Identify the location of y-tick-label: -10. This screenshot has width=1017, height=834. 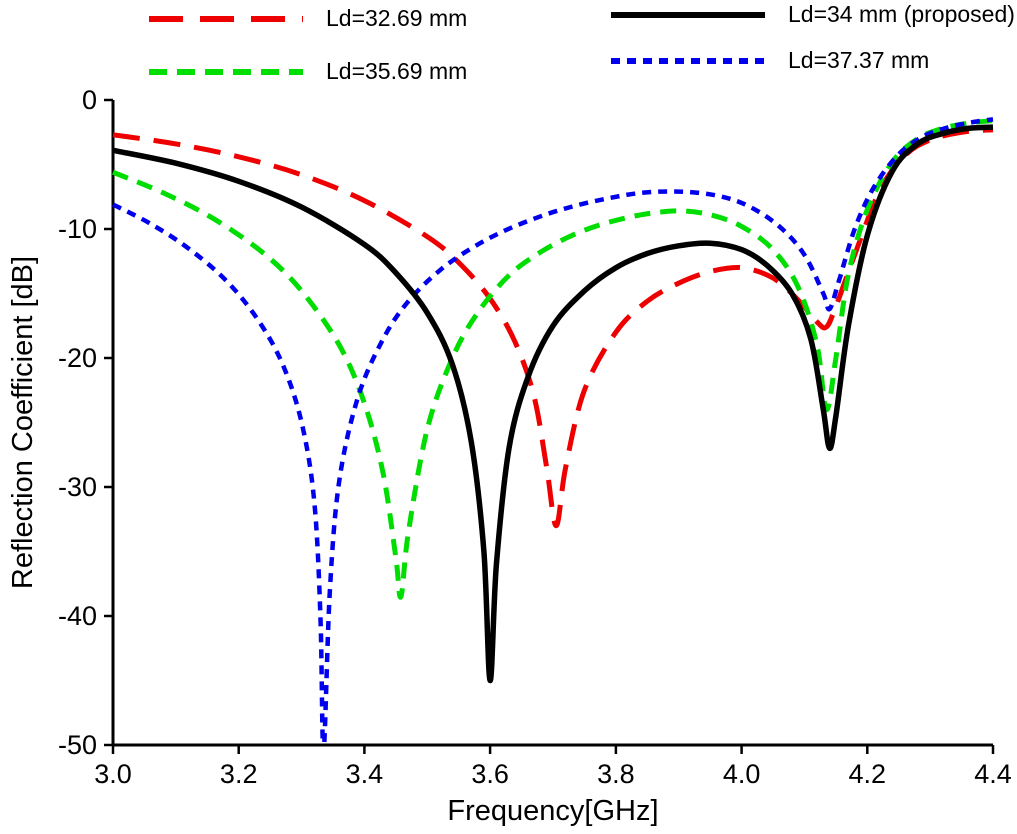
(77, 229).